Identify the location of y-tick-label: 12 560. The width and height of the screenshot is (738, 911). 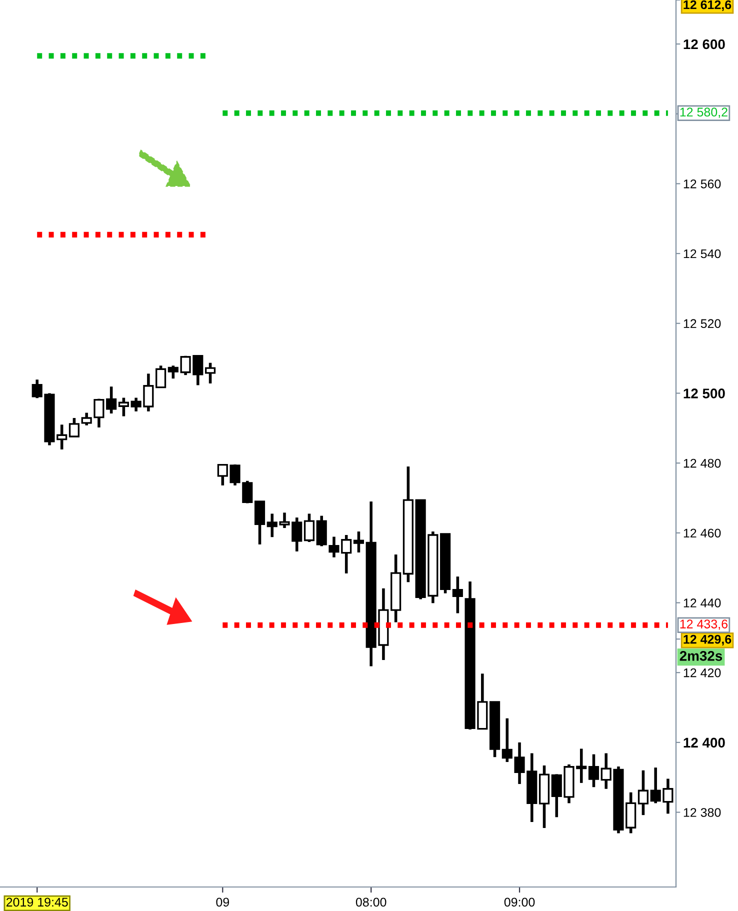
(702, 183).